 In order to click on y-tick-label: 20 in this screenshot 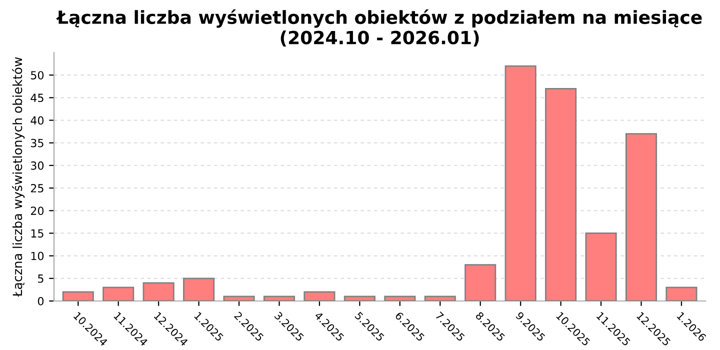, I will do `click(37, 211)`.